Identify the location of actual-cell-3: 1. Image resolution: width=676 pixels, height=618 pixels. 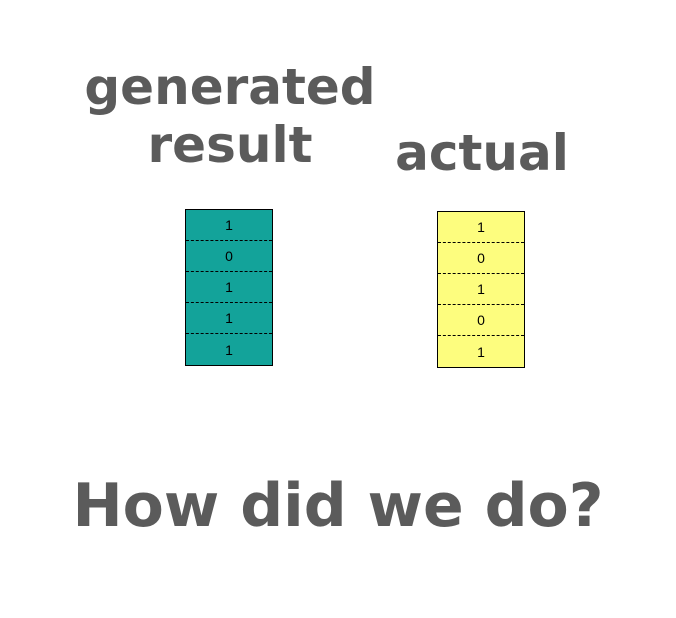
(481, 289).